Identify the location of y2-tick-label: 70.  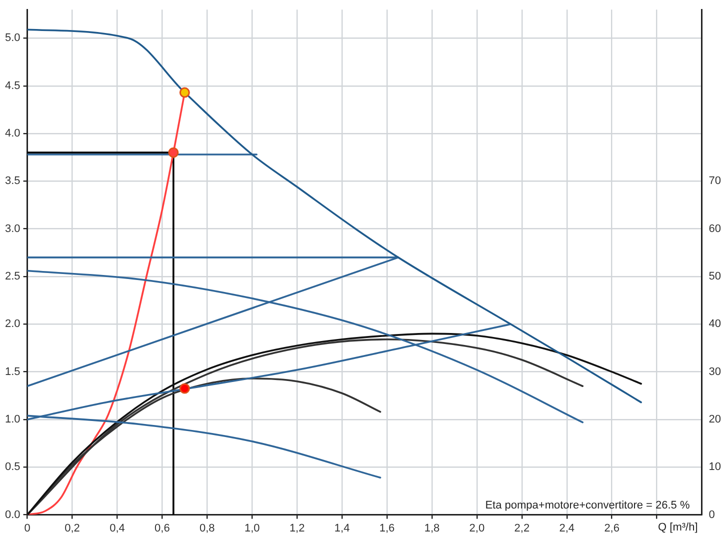
(715, 181).